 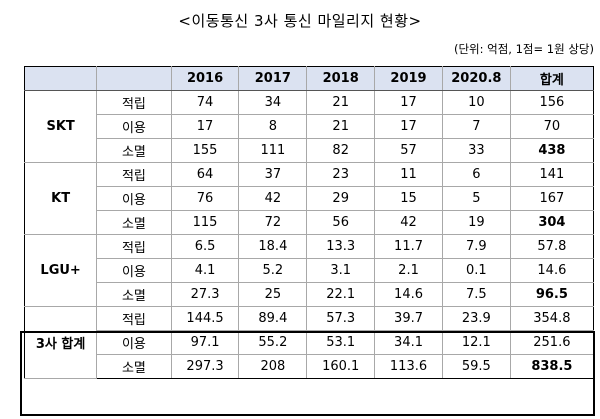 What do you see at coordinates (341, 270) in the screenshot?
I see `value-cell: 3.1` at bounding box center [341, 270].